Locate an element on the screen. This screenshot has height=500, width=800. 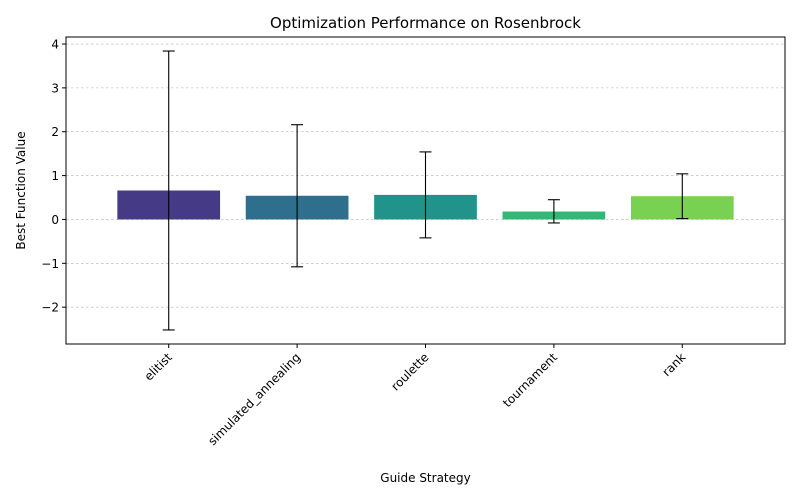
x-tick-label: roulette is located at coordinates (409, 371).